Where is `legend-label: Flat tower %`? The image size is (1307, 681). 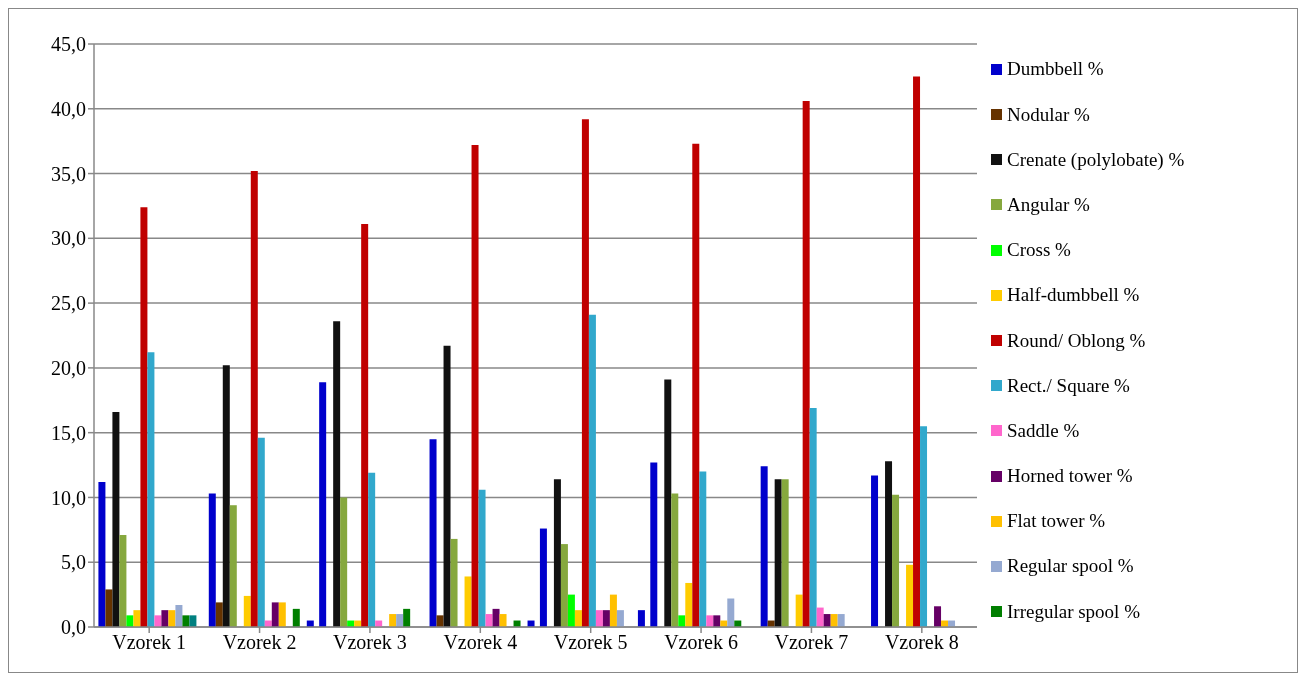
legend-label: Flat tower % is located at coordinates (1056, 521).